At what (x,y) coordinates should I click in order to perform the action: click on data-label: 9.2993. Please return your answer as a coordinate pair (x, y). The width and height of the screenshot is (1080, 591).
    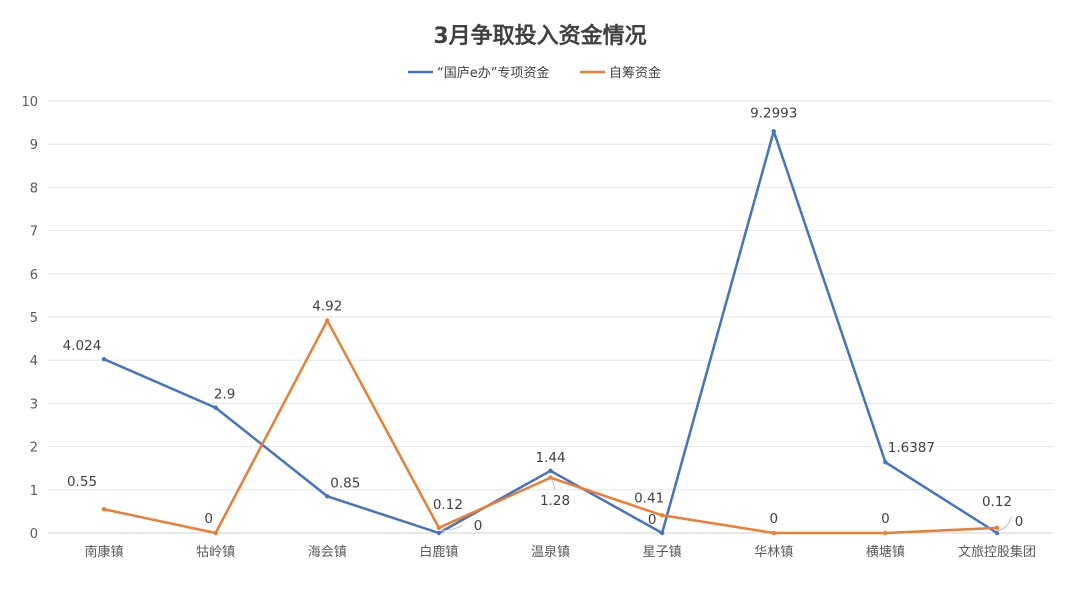
    Looking at the image, I should click on (773, 113).